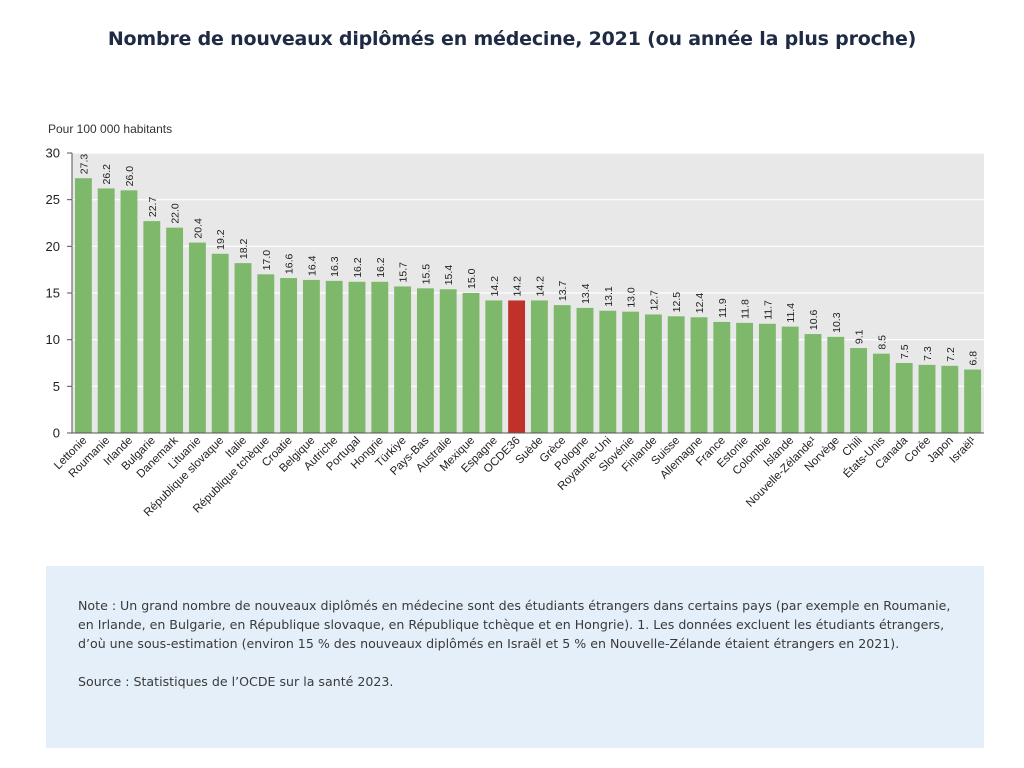 This screenshot has height=768, width=1024. Describe the element at coordinates (53, 153) in the screenshot. I see `y-tick-label: 30` at that location.